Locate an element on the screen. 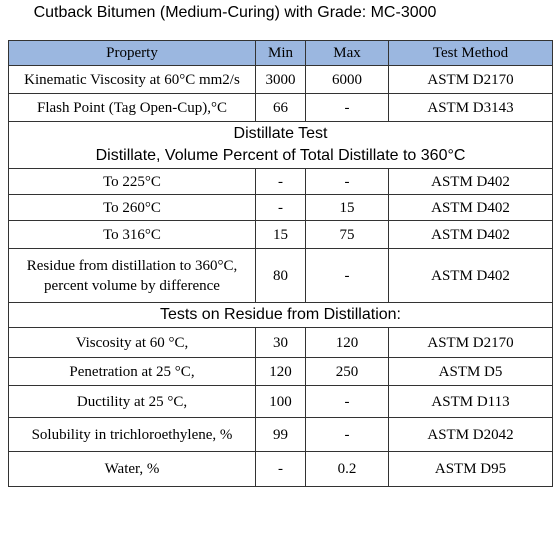 This screenshot has width=560, height=550. cell: ASTM D2042 is located at coordinates (470, 434).